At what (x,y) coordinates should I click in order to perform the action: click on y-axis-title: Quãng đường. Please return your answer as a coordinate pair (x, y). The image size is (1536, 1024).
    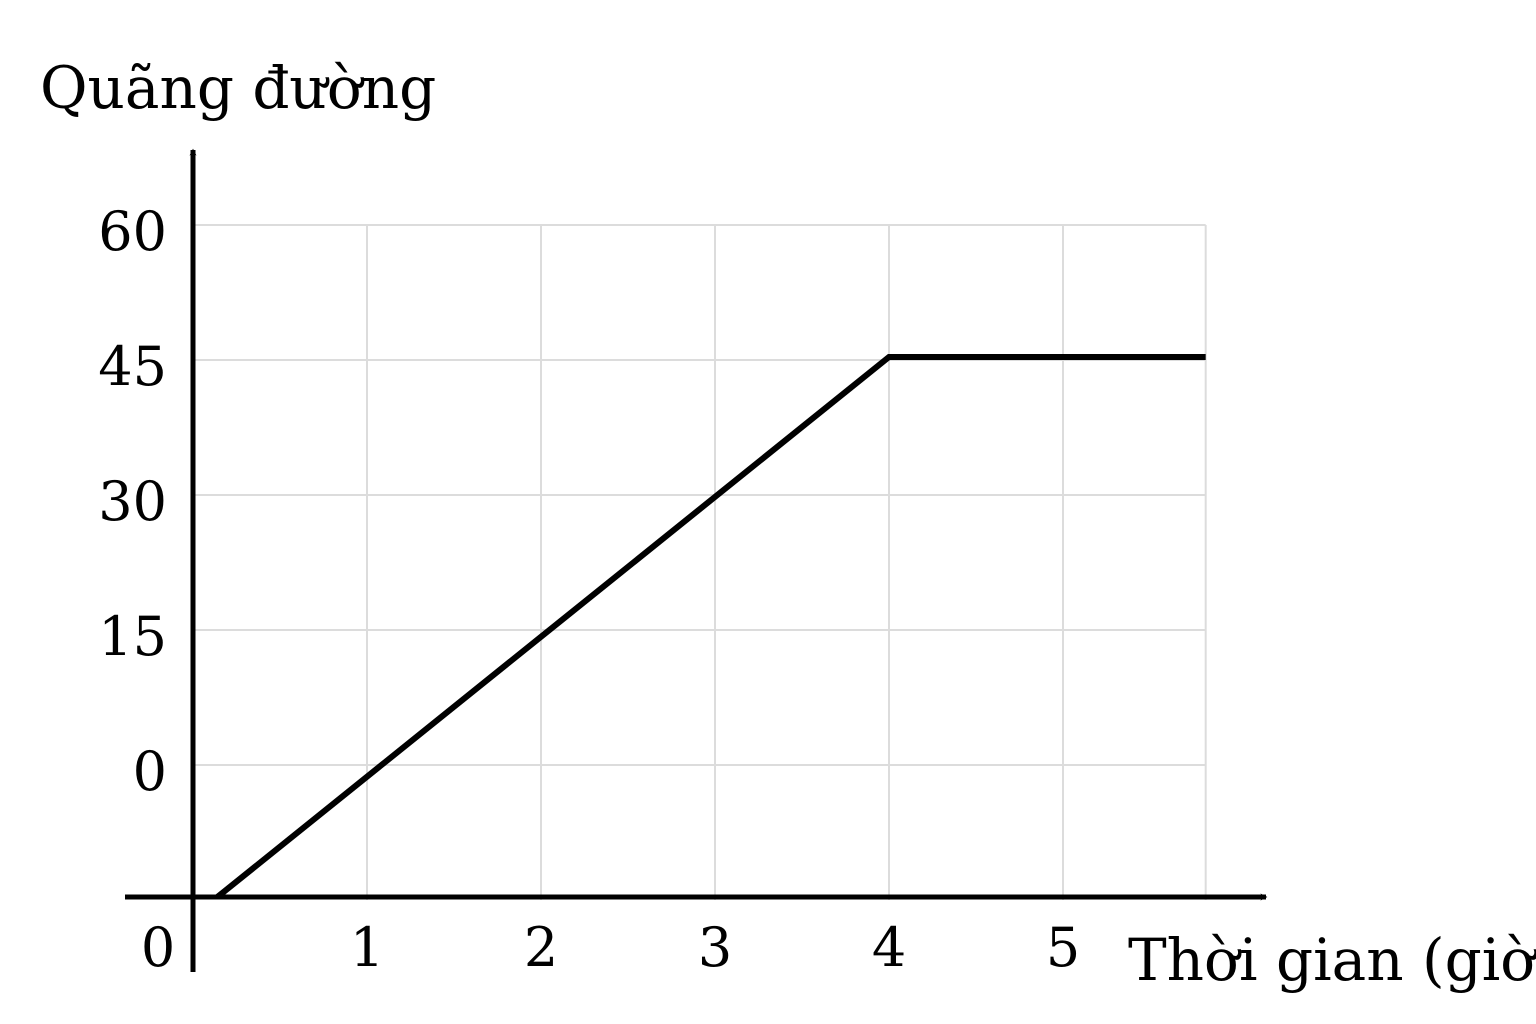
    Looking at the image, I should click on (238, 88).